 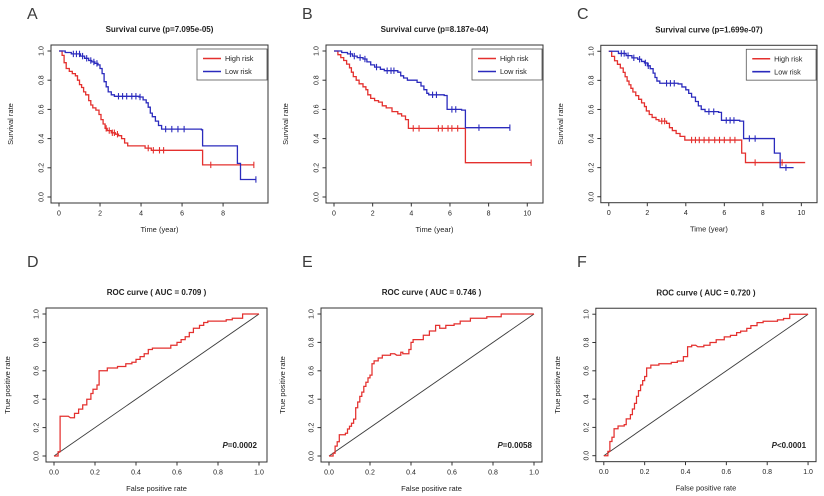 What do you see at coordinates (435, 29) in the screenshot?
I see `svg-text: Survival curve (p=8.187e-04)` at bounding box center [435, 29].